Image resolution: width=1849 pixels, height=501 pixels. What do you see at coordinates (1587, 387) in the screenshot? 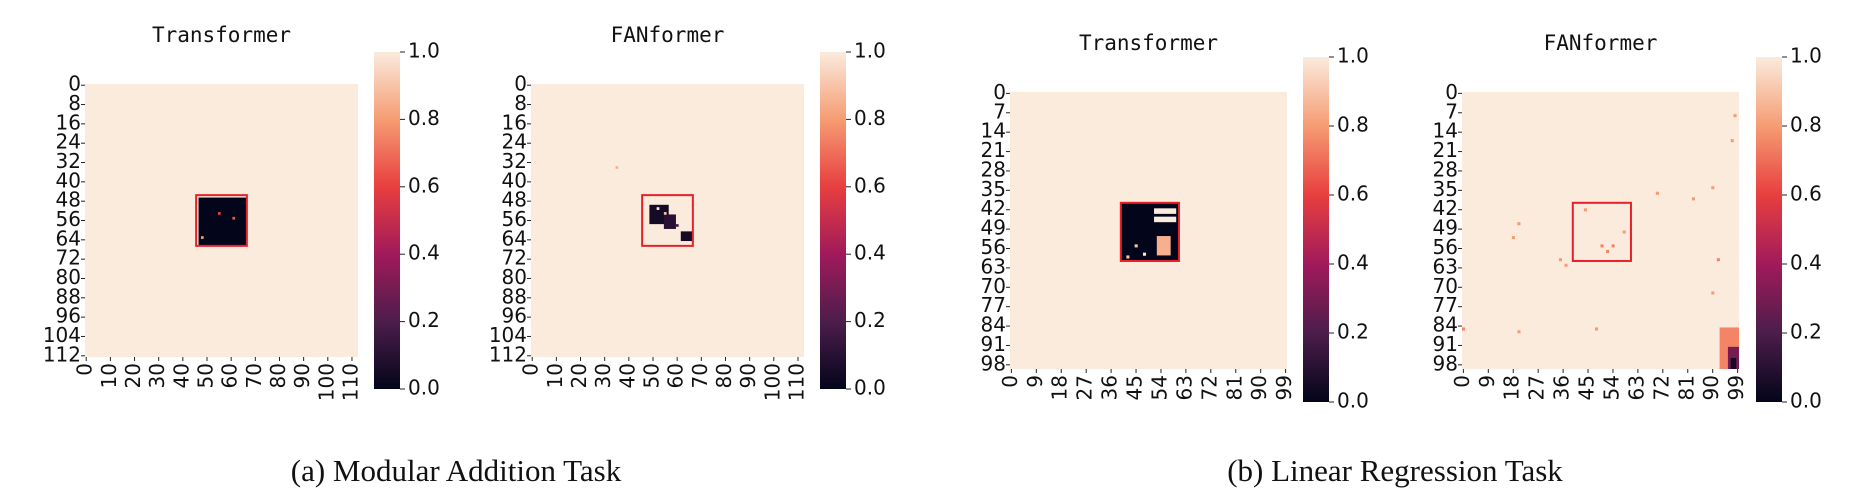
I see `x-tick-label: 45` at bounding box center [1587, 387].